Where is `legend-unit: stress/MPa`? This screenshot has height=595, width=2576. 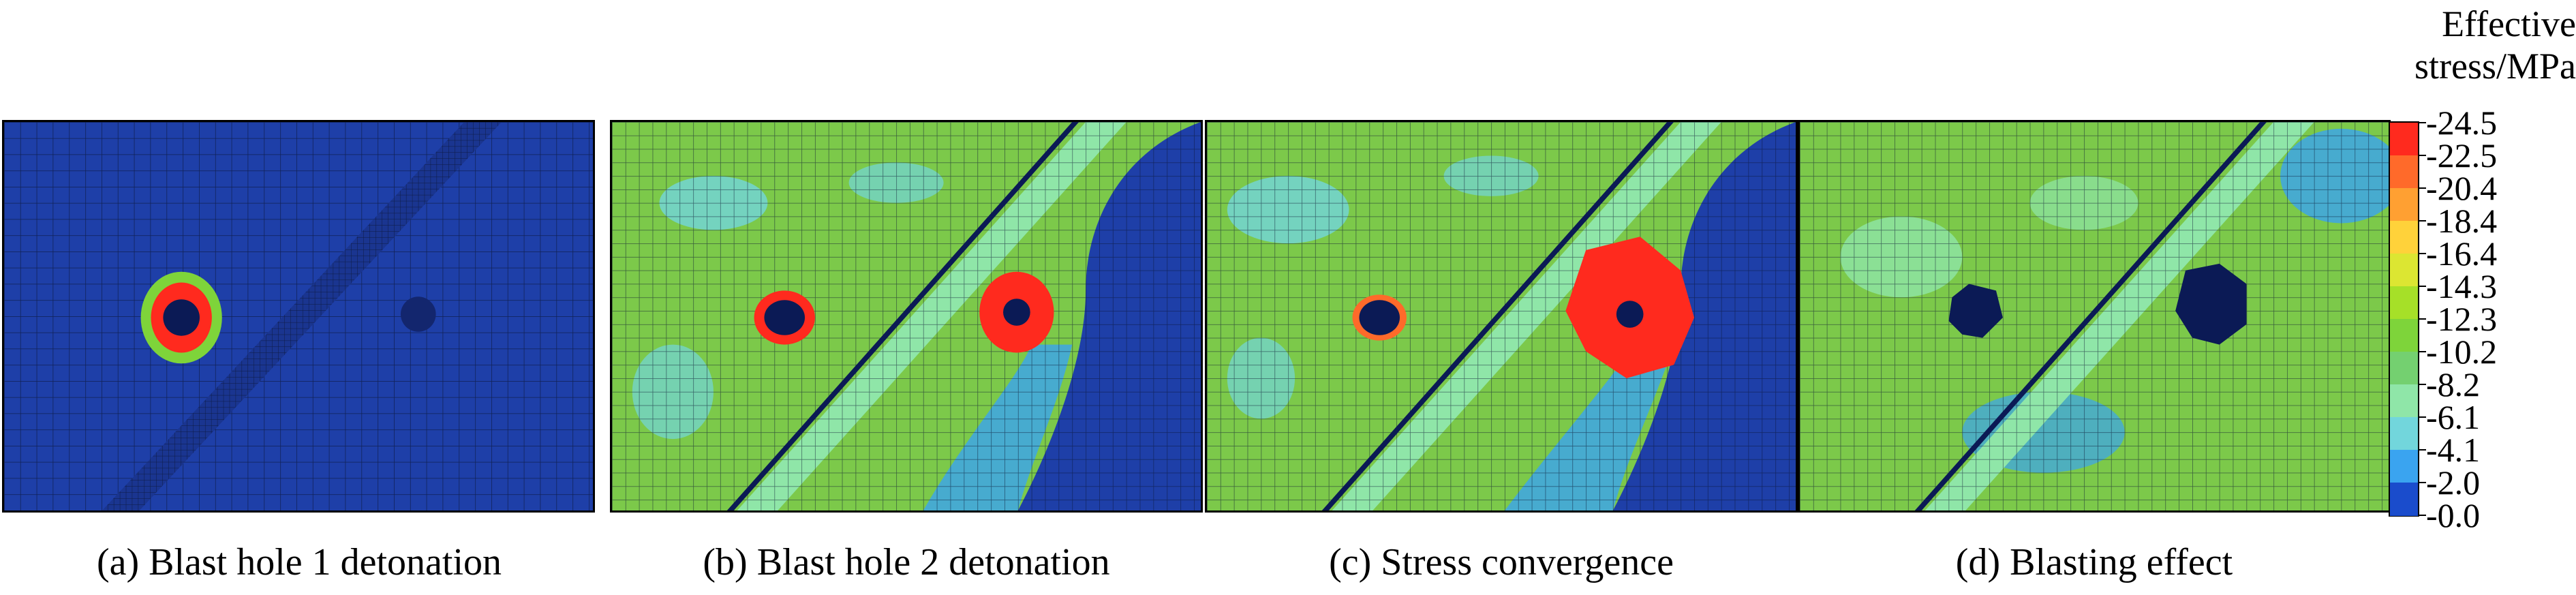 legend-unit: stress/MPa is located at coordinates (2495, 66).